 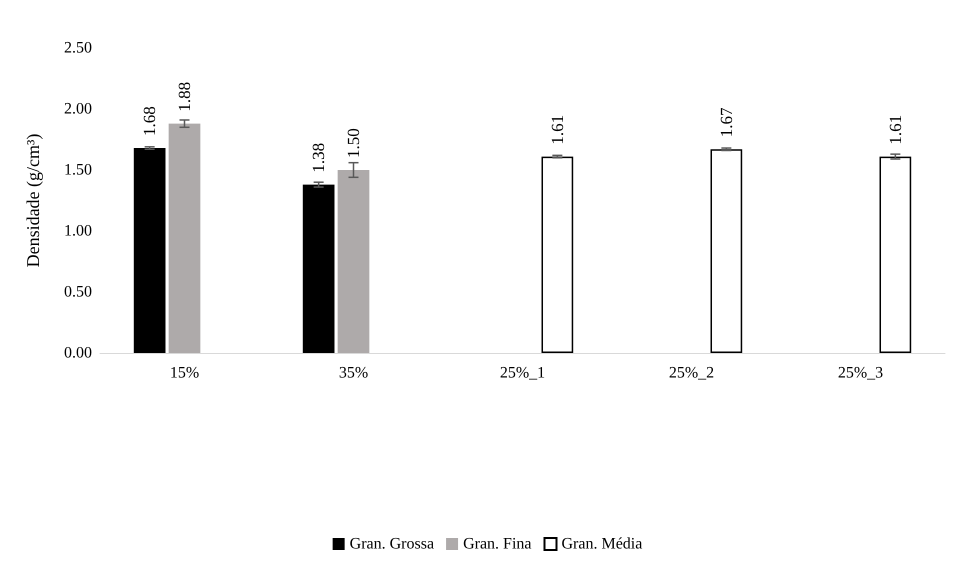 What do you see at coordinates (601, 544) in the screenshot?
I see `legend-label: Gran. Média` at bounding box center [601, 544].